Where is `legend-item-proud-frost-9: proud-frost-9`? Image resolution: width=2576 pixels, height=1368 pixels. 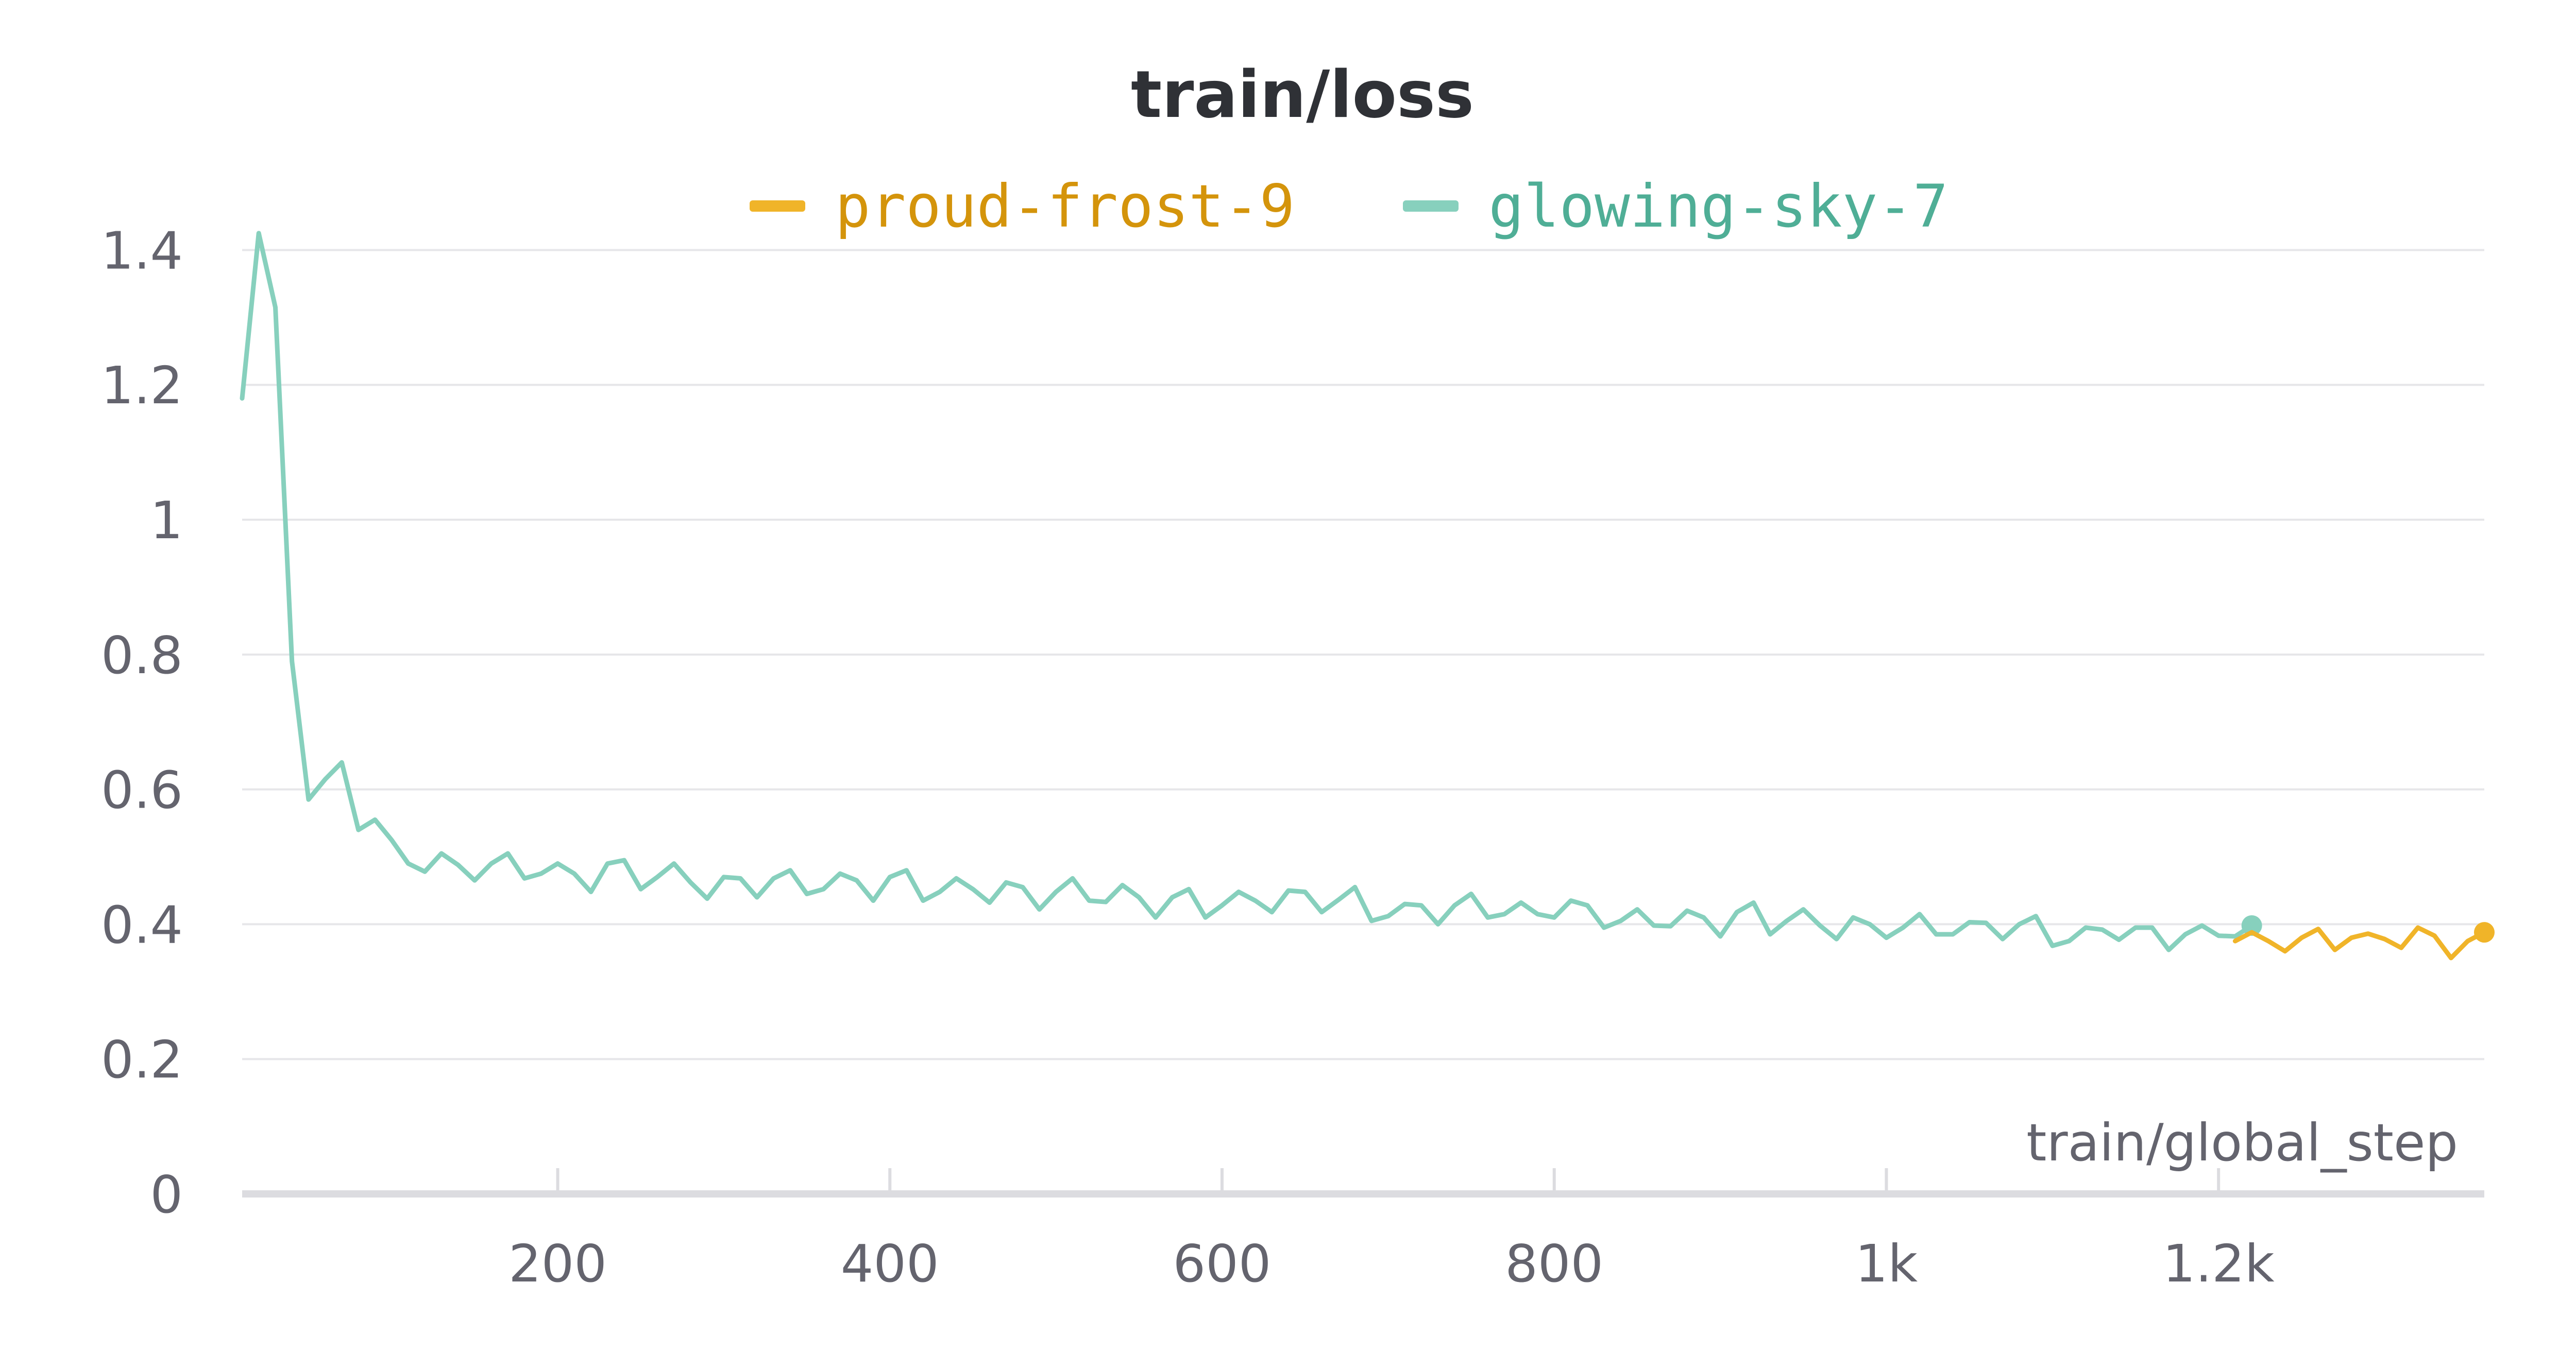 legend-item-proud-frost-9: proud-frost-9 is located at coordinates (1022, 206).